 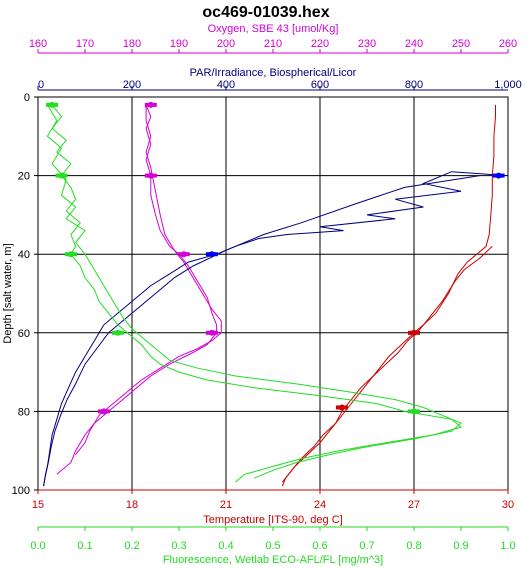 What do you see at coordinates (273, 44) in the screenshot?
I see `oxygen-tick-label: 210` at bounding box center [273, 44].